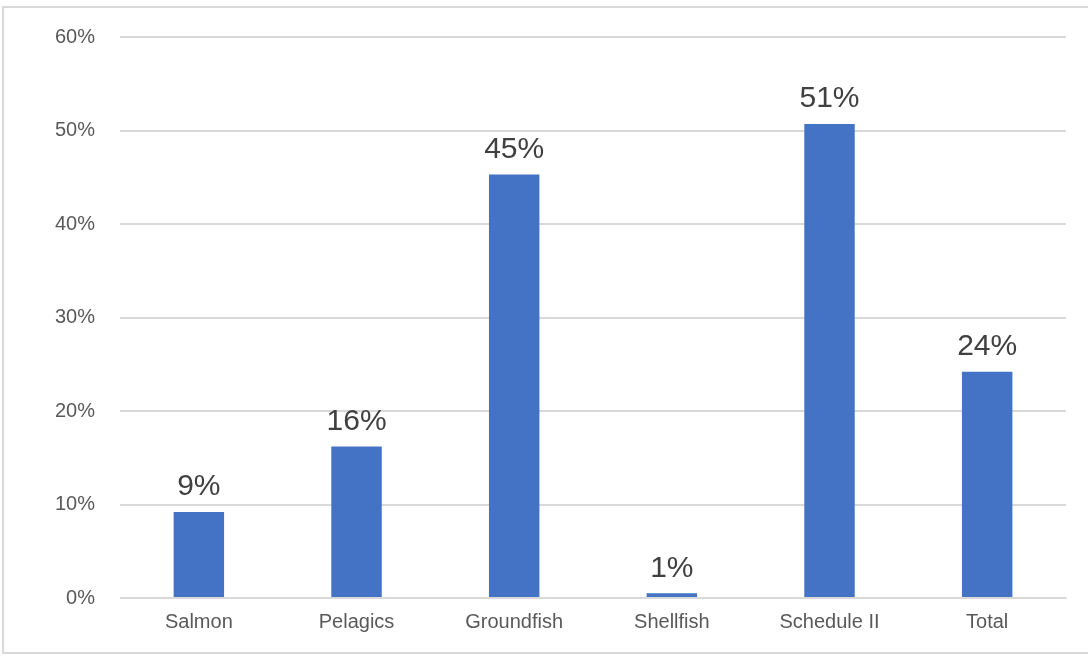 Image resolution: width=1088 pixels, height=658 pixels. What do you see at coordinates (75, 503) in the screenshot?
I see `y-tick-label: 10%` at bounding box center [75, 503].